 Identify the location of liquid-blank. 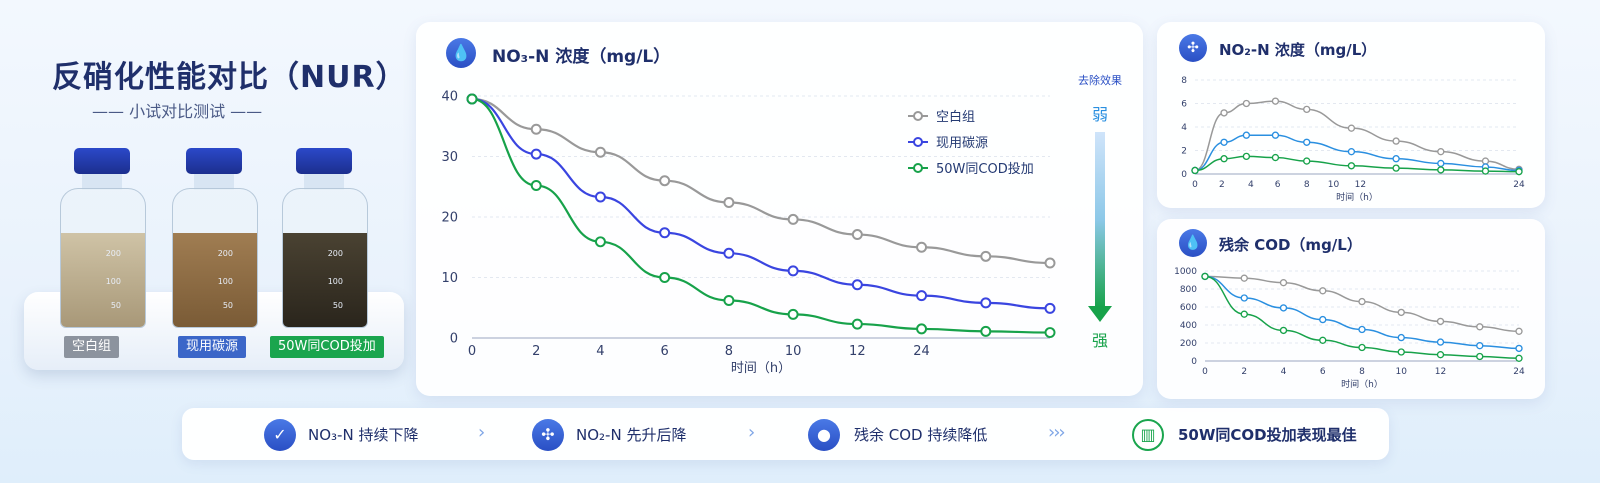
(103, 280).